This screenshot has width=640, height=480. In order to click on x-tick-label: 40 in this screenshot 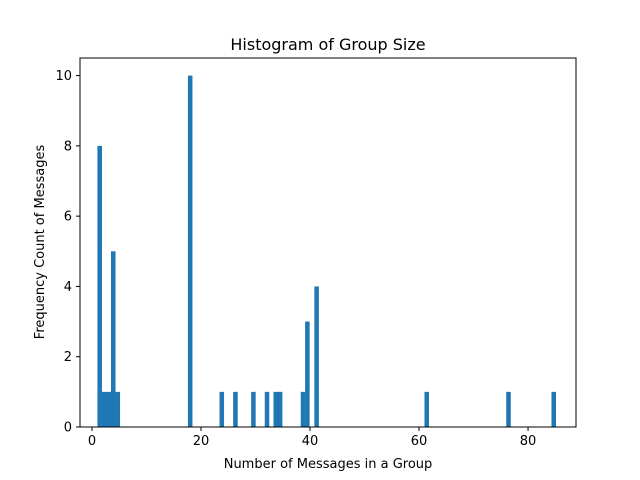, I will do `click(310, 441)`.